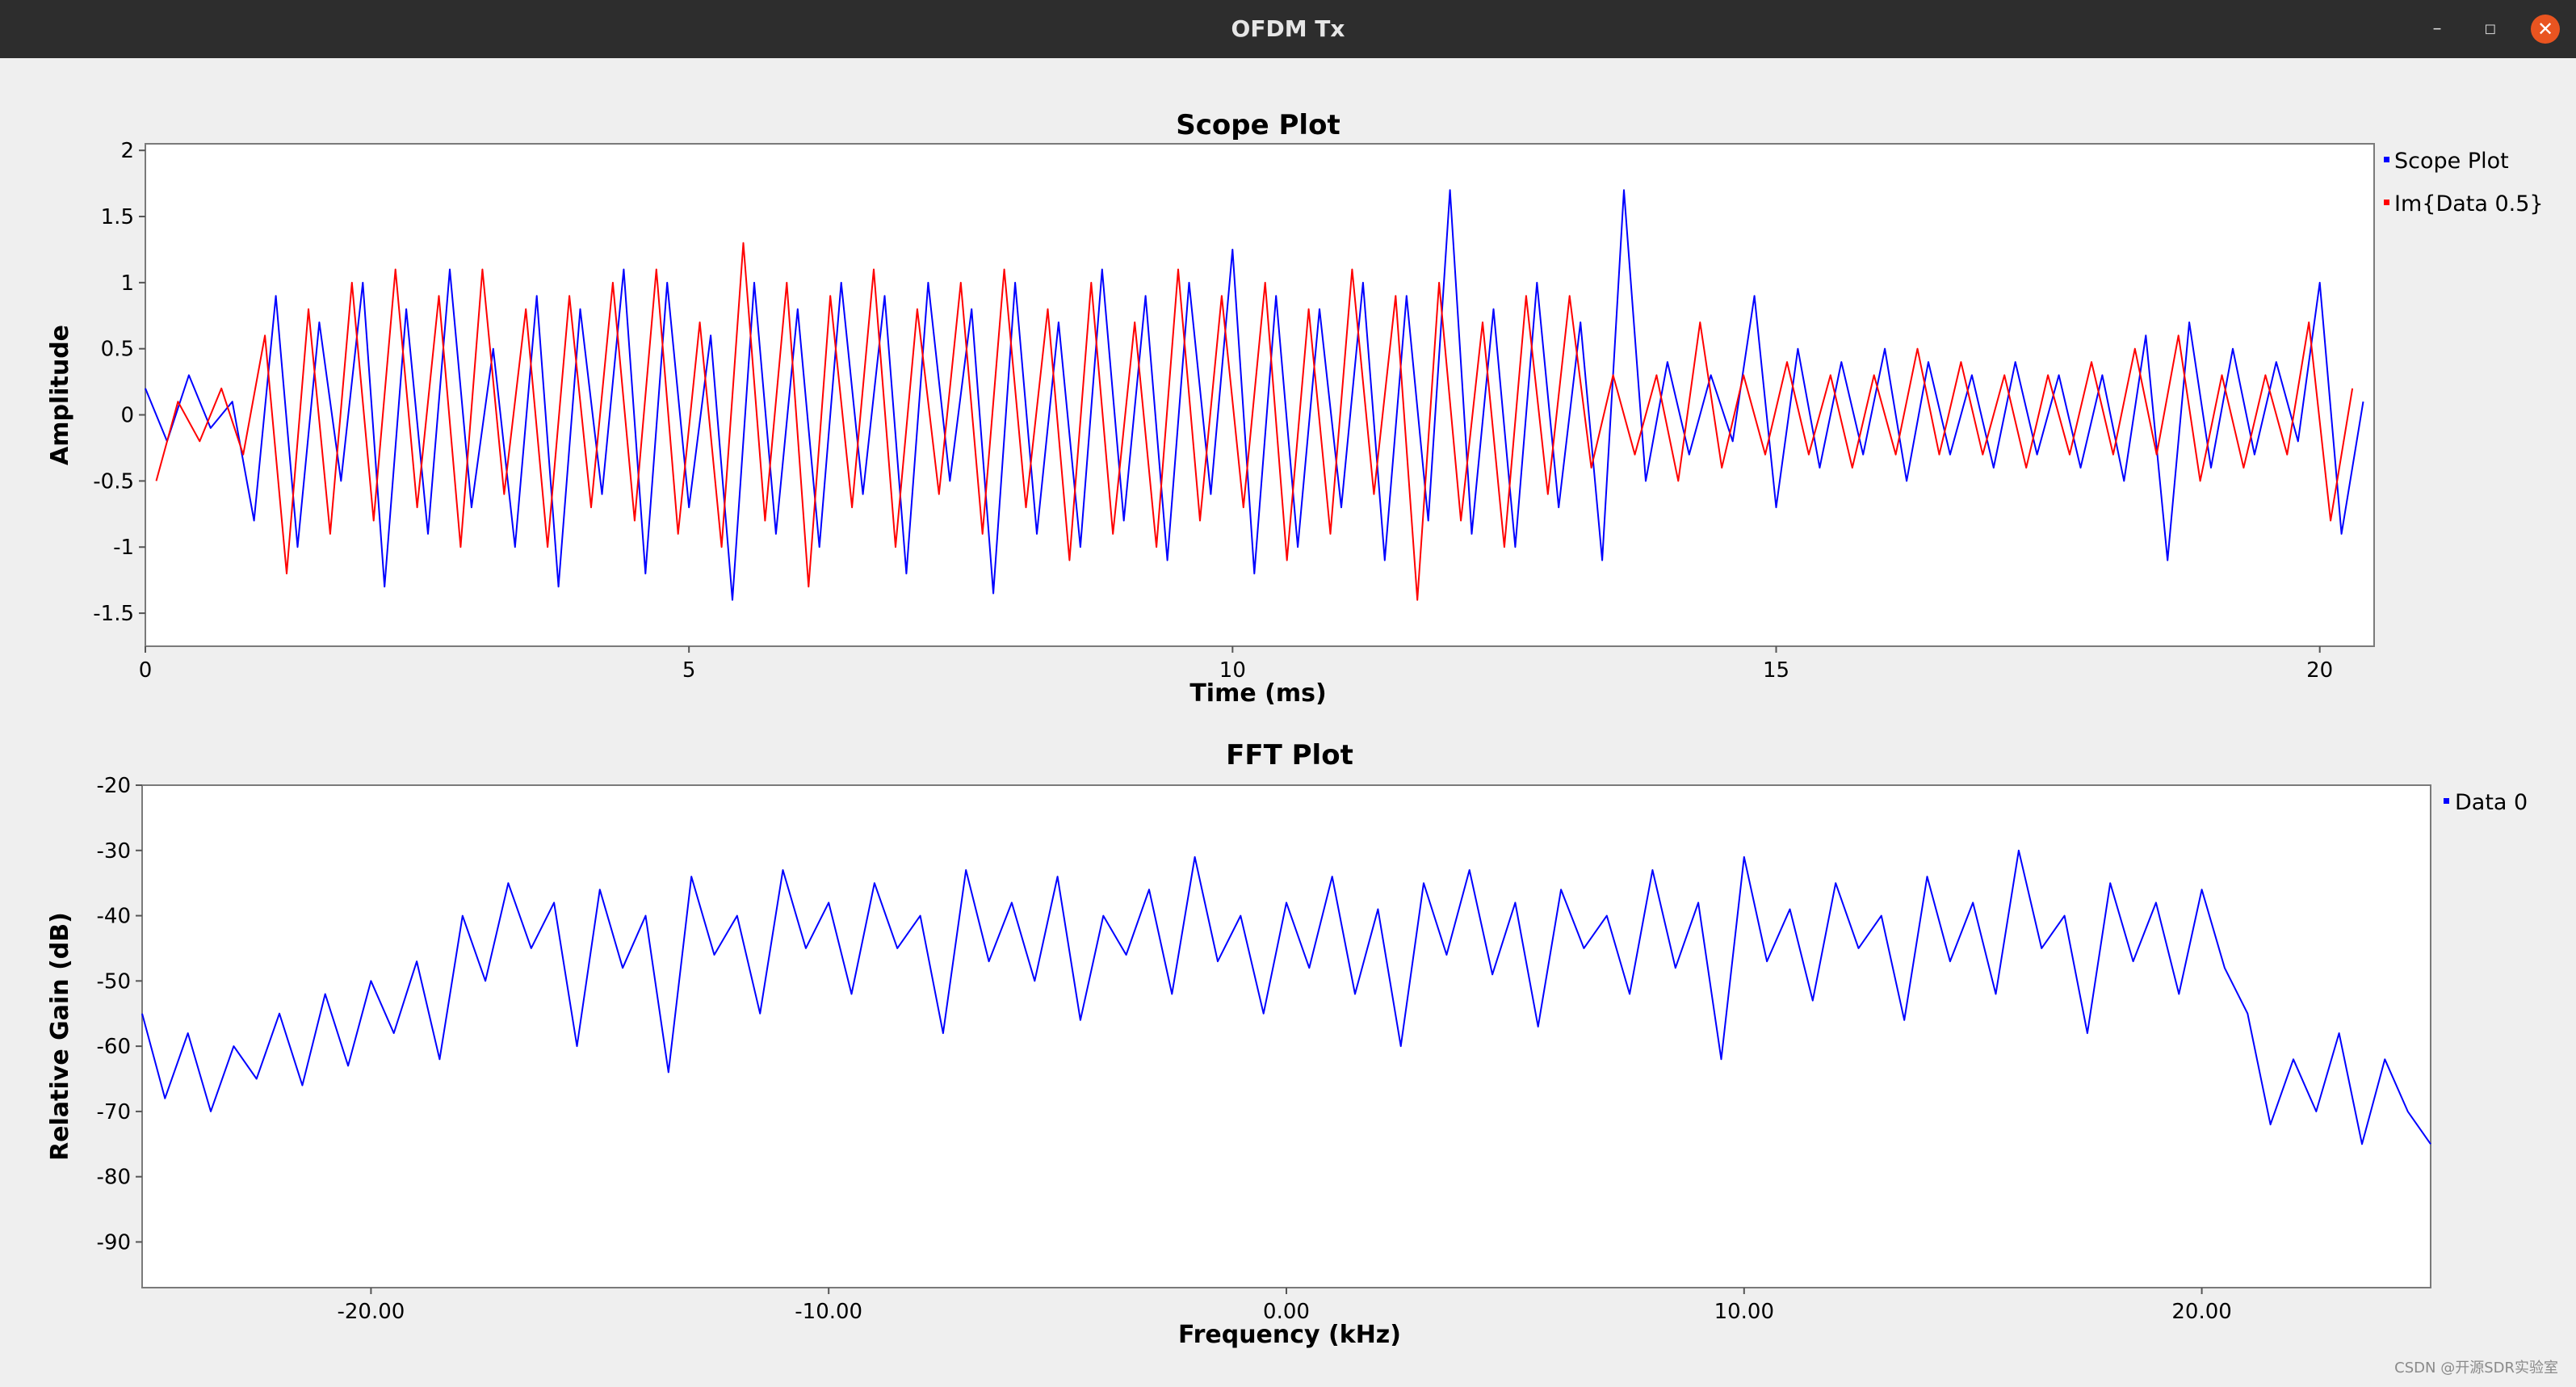 The image size is (2576, 1387). Describe the element at coordinates (60, 395) in the screenshot. I see `scope-plot-ylabel: Amplitude` at that location.